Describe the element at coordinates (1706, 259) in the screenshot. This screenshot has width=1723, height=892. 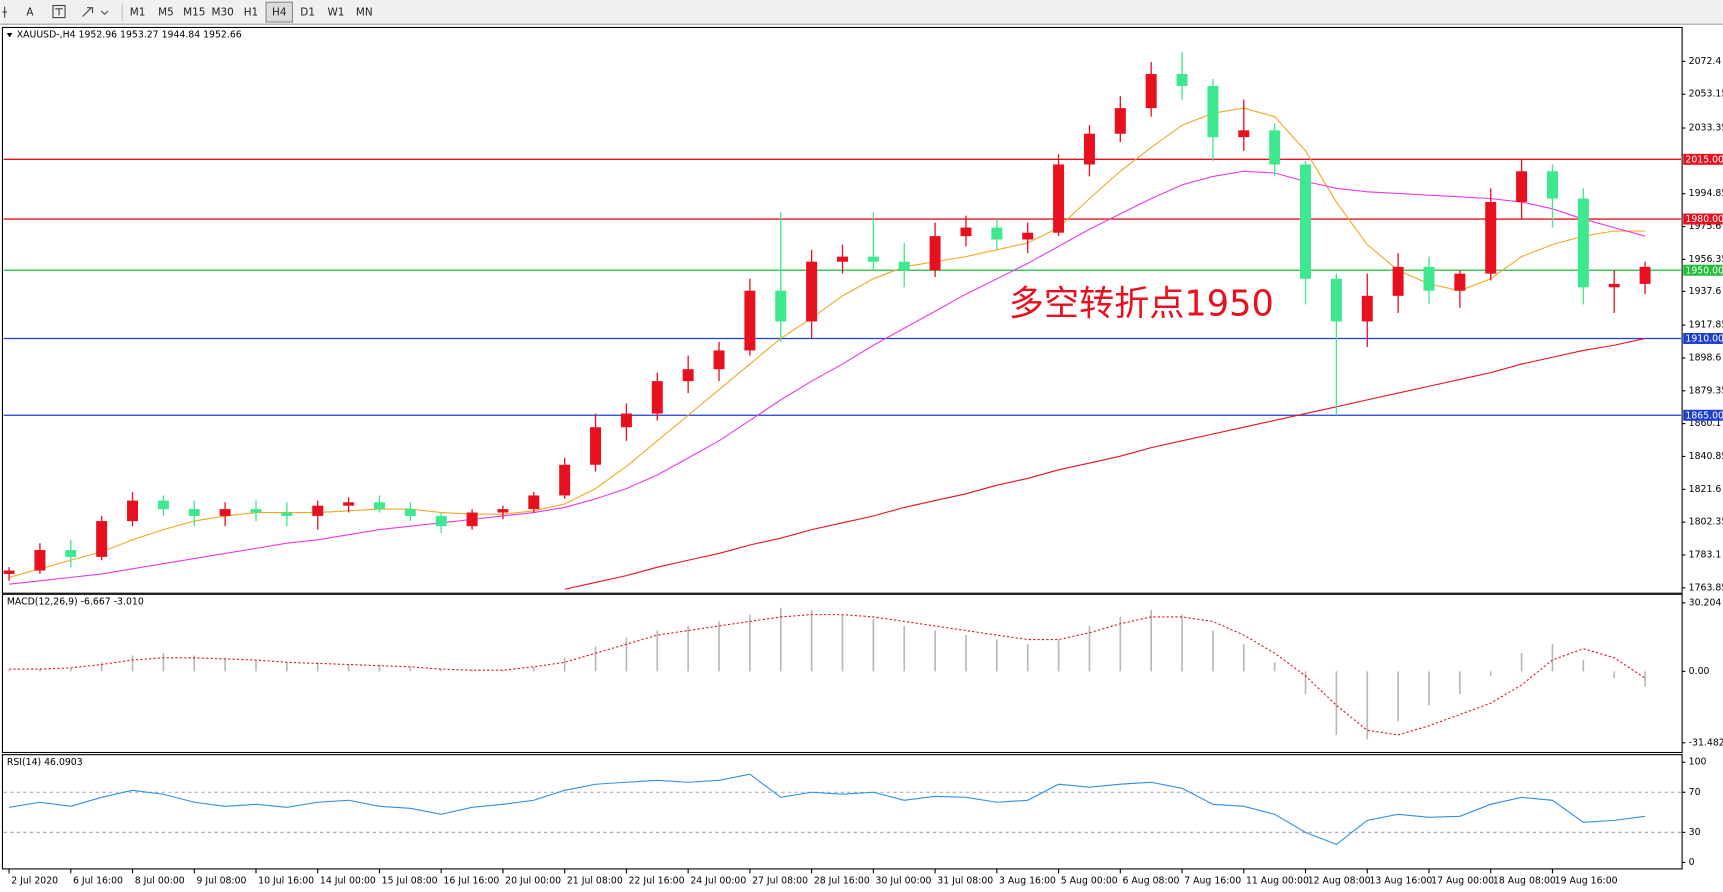
I see `y-tick-label: 1956.35` at that location.